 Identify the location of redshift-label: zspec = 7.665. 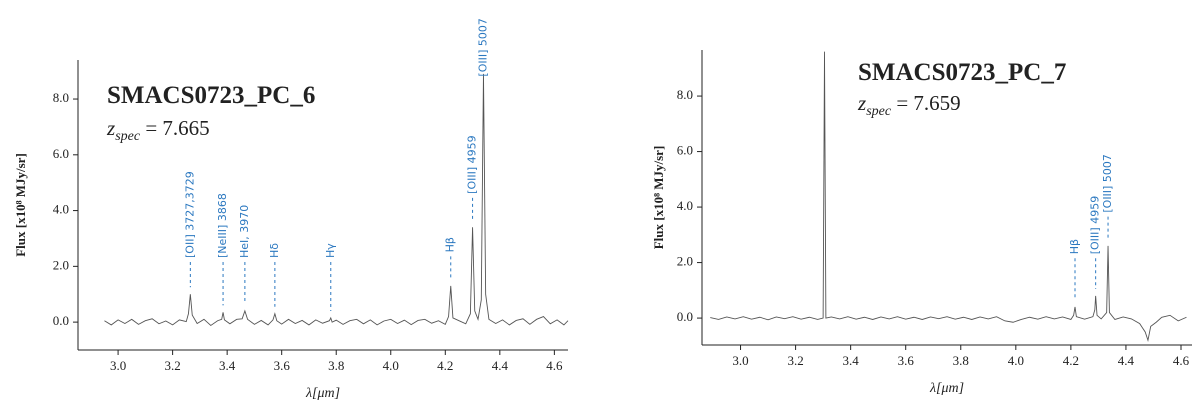
(158, 130).